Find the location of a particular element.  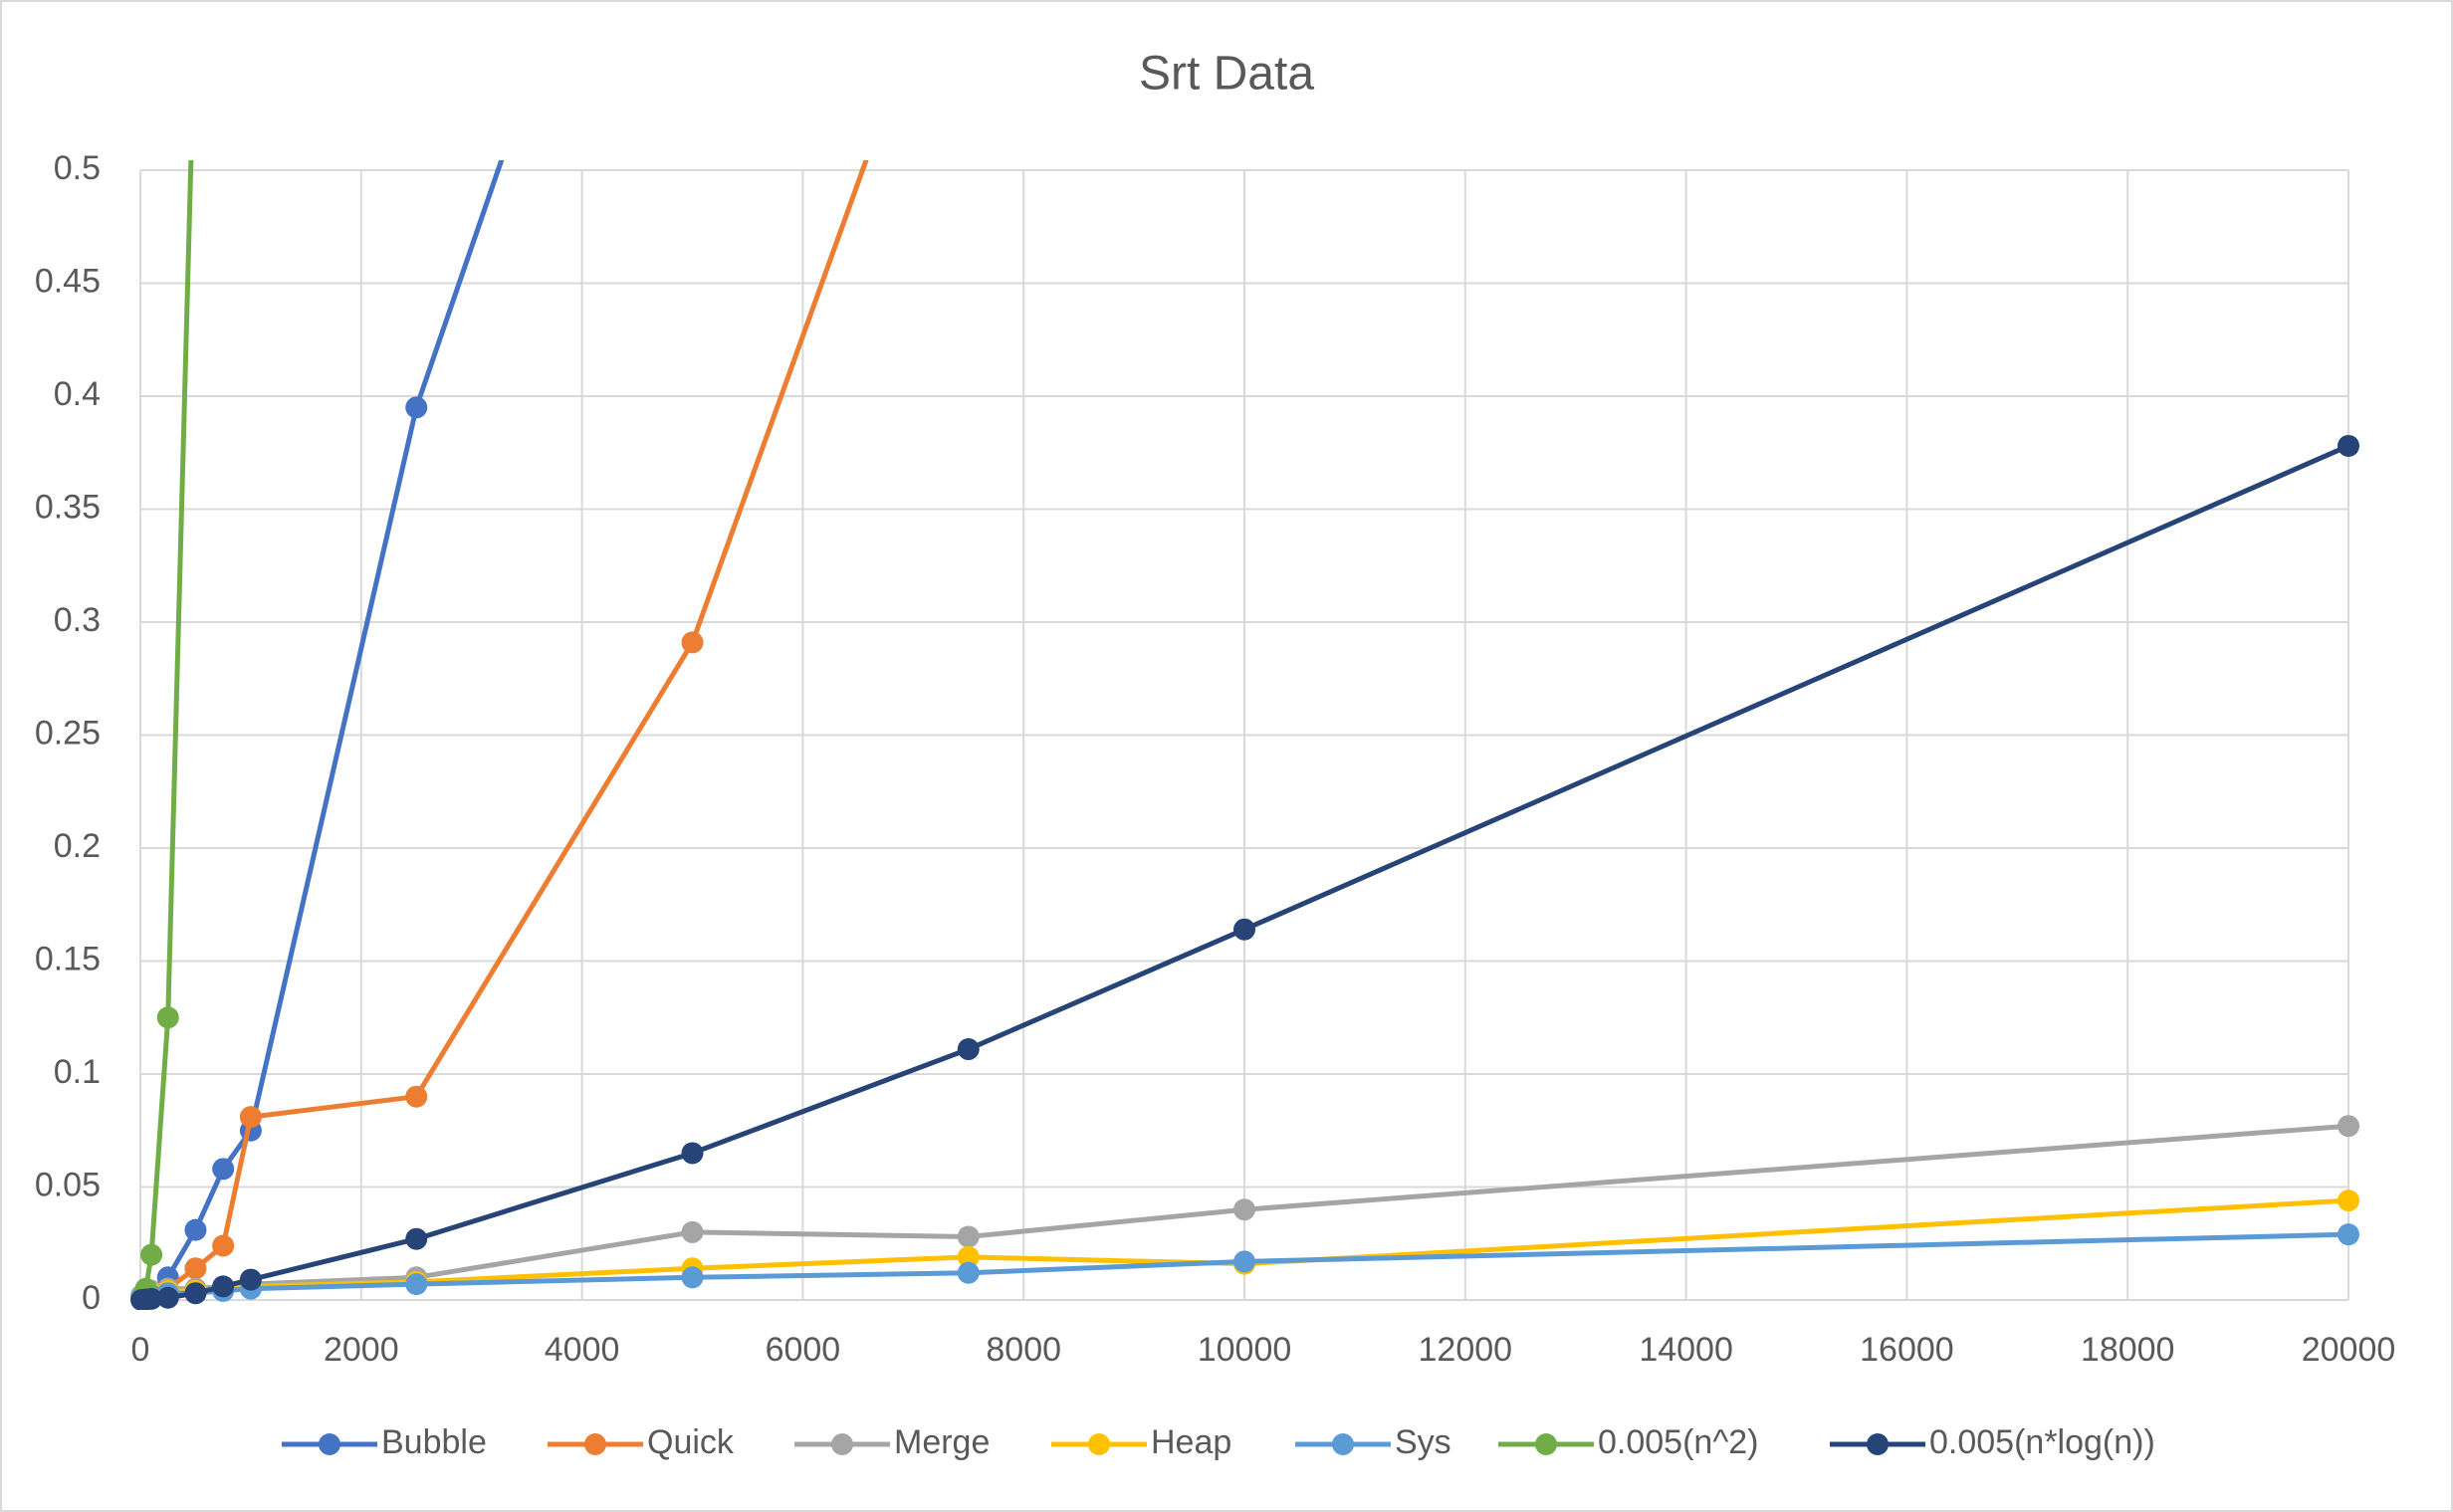

y-tick-label: 0.2 is located at coordinates (77, 846).